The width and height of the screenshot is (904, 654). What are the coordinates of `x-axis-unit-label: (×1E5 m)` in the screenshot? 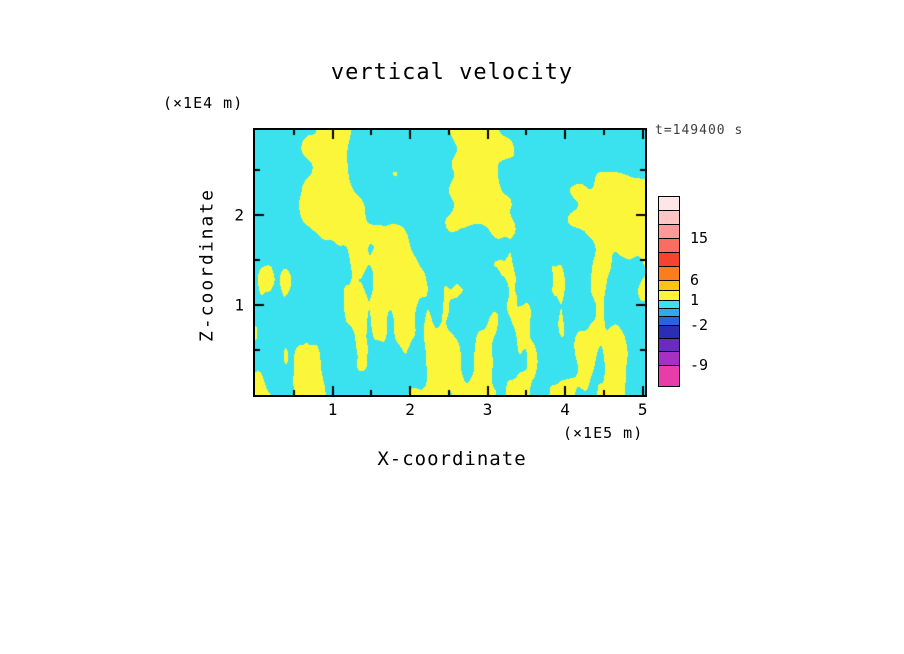 It's located at (603, 433).